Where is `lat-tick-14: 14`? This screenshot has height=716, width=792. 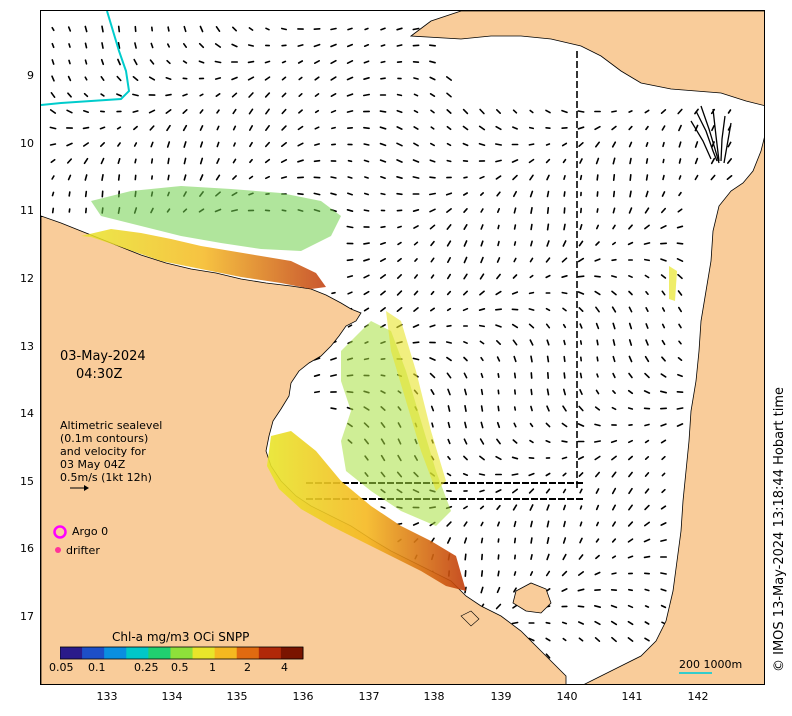
lat-tick-14: 14 is located at coordinates (27, 413).